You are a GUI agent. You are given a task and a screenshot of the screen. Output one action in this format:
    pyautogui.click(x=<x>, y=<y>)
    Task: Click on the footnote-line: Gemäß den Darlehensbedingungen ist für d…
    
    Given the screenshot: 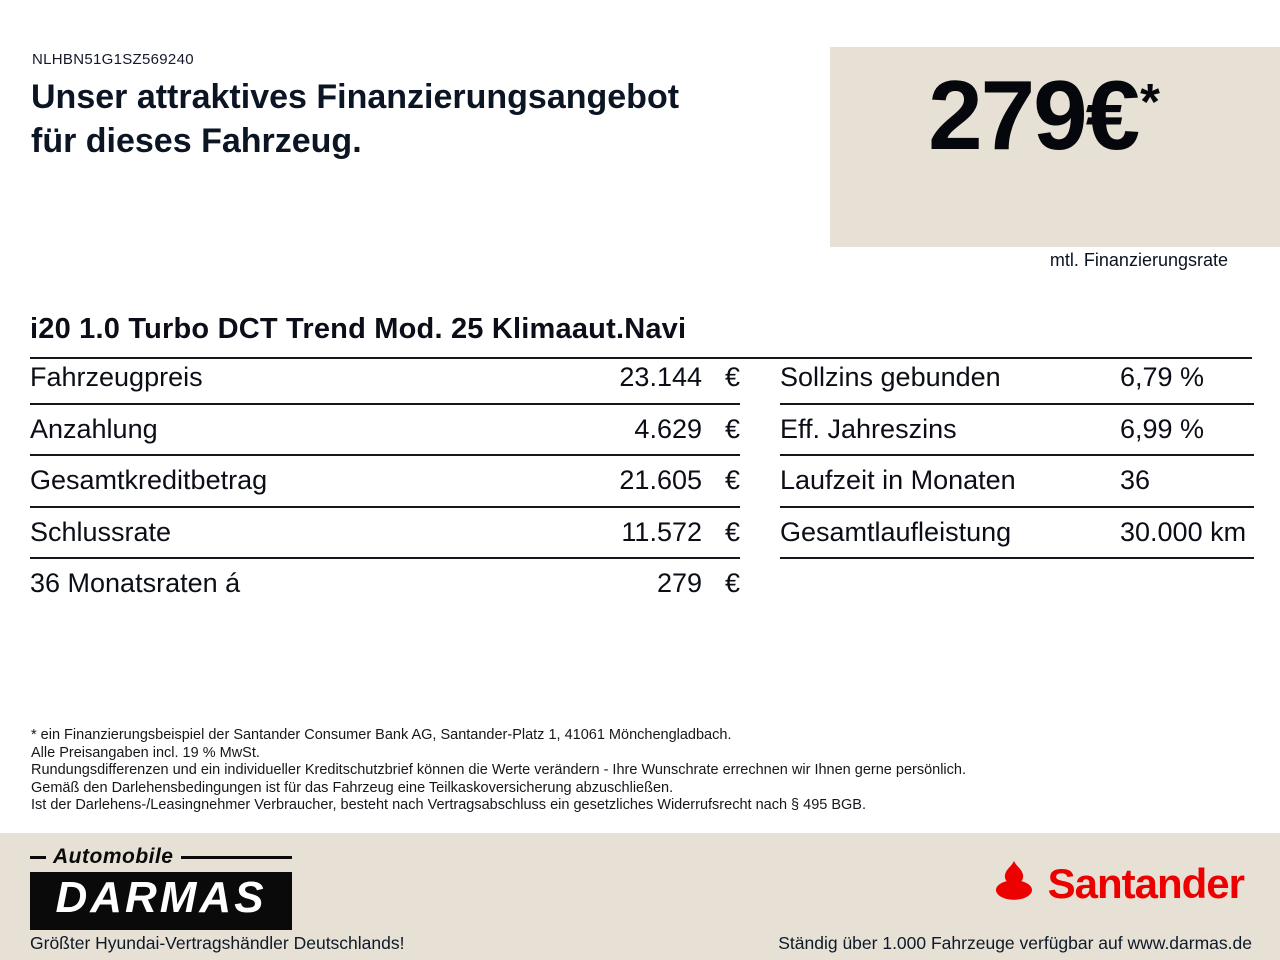 What is the action you would take?
    pyautogui.click(x=352, y=787)
    